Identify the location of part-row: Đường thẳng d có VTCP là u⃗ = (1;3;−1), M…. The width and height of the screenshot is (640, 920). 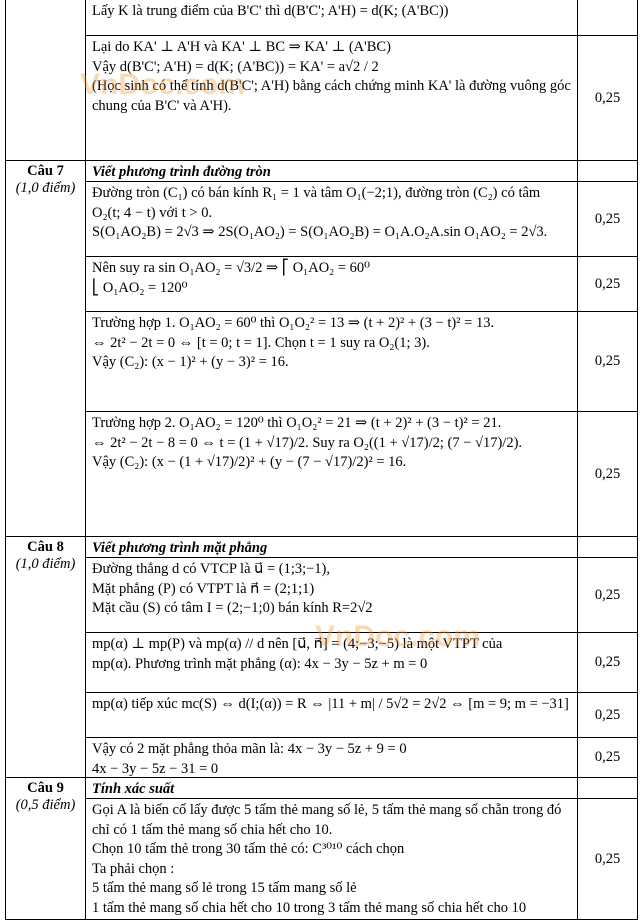
(361, 594).